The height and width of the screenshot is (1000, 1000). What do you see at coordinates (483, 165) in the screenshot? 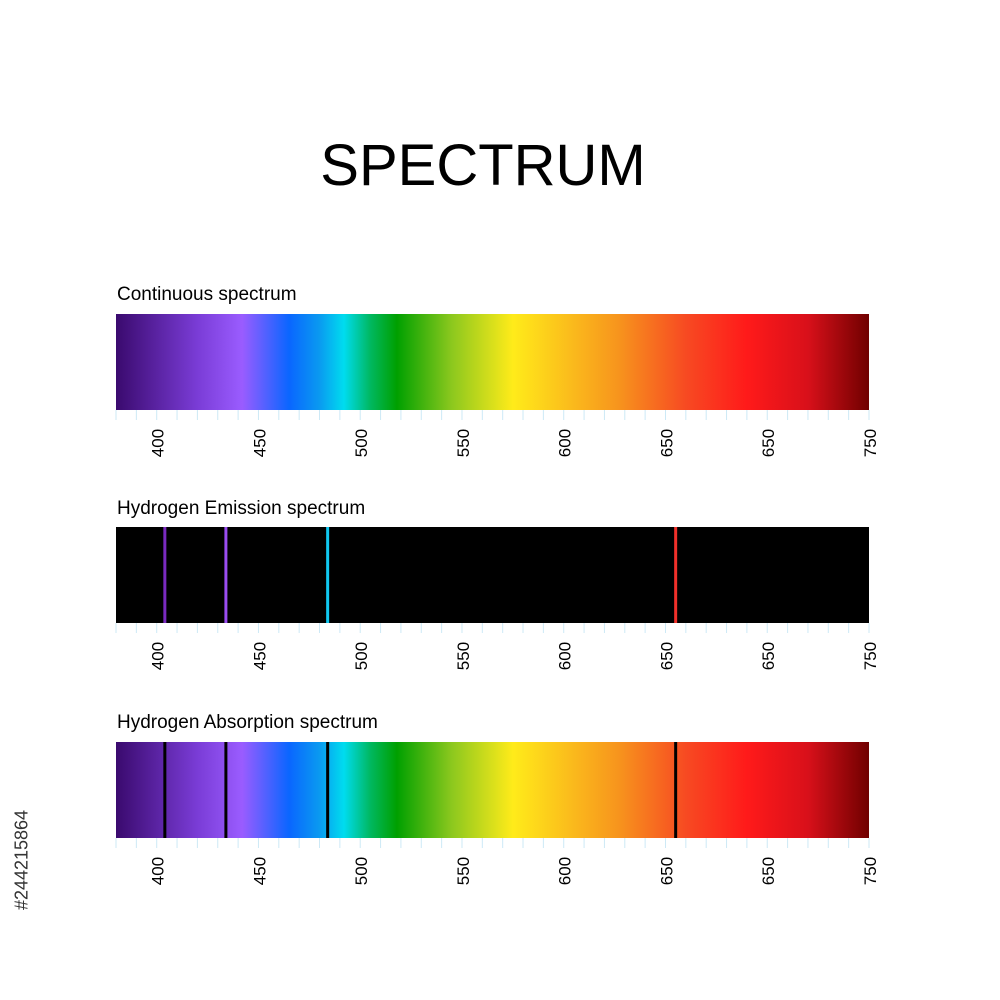
I see `page-title: SPECTRUM` at bounding box center [483, 165].